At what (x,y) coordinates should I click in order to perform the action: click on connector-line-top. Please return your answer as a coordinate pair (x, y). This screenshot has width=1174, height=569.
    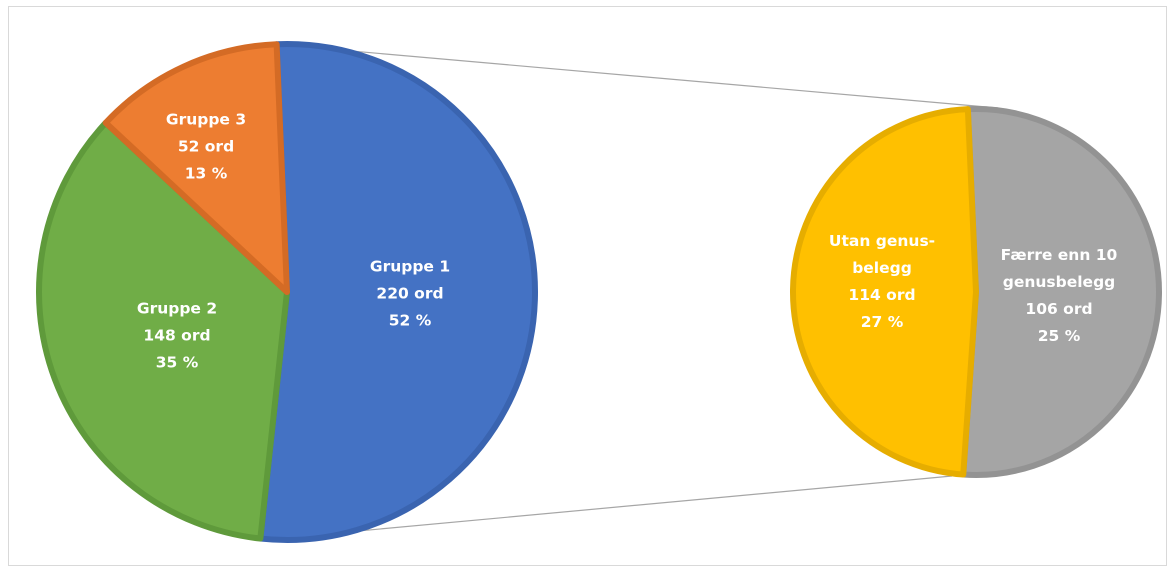
    Looking at the image, I should click on (635, 76).